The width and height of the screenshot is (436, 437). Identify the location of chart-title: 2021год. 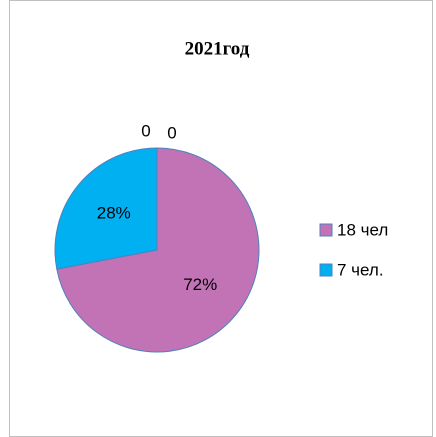
(217, 48).